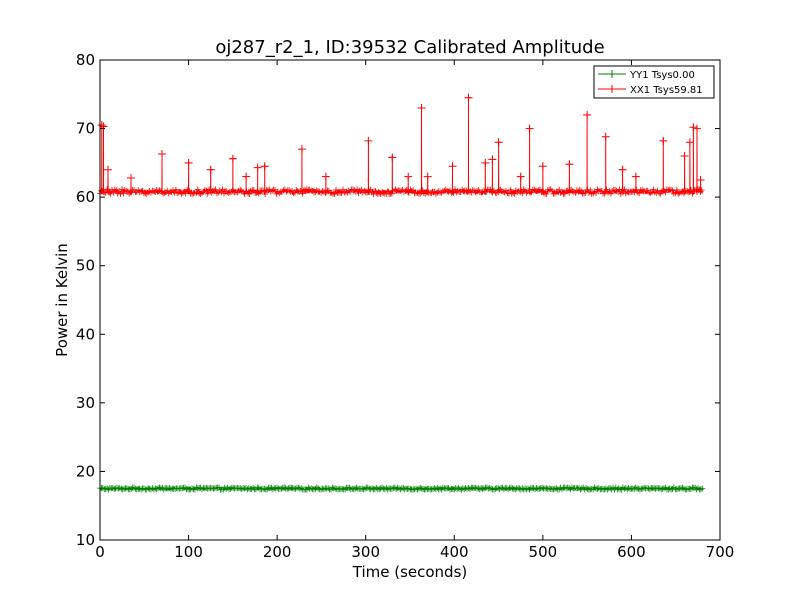 This screenshot has width=800, height=600. Describe the element at coordinates (85, 129) in the screenshot. I see `y-tick-label-70: 70` at that location.